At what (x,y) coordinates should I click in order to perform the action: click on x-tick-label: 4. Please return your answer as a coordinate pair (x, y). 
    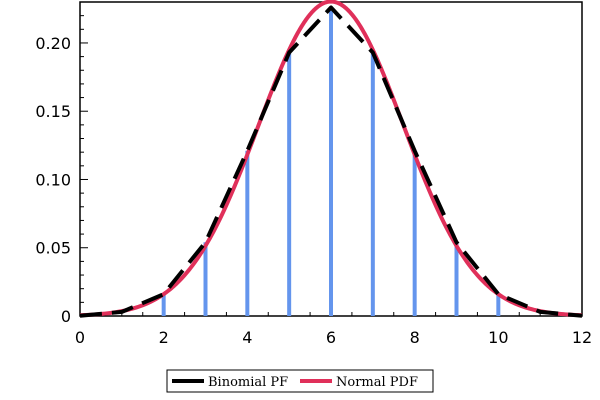
    Looking at the image, I should click on (247, 337).